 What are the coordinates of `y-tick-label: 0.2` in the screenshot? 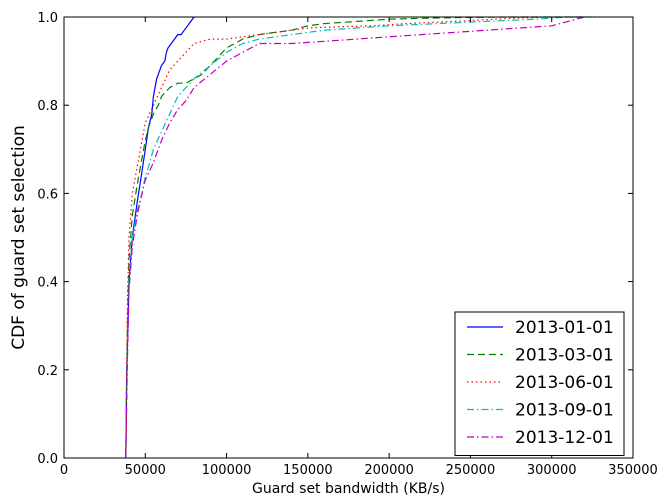 It's located at (47, 371).